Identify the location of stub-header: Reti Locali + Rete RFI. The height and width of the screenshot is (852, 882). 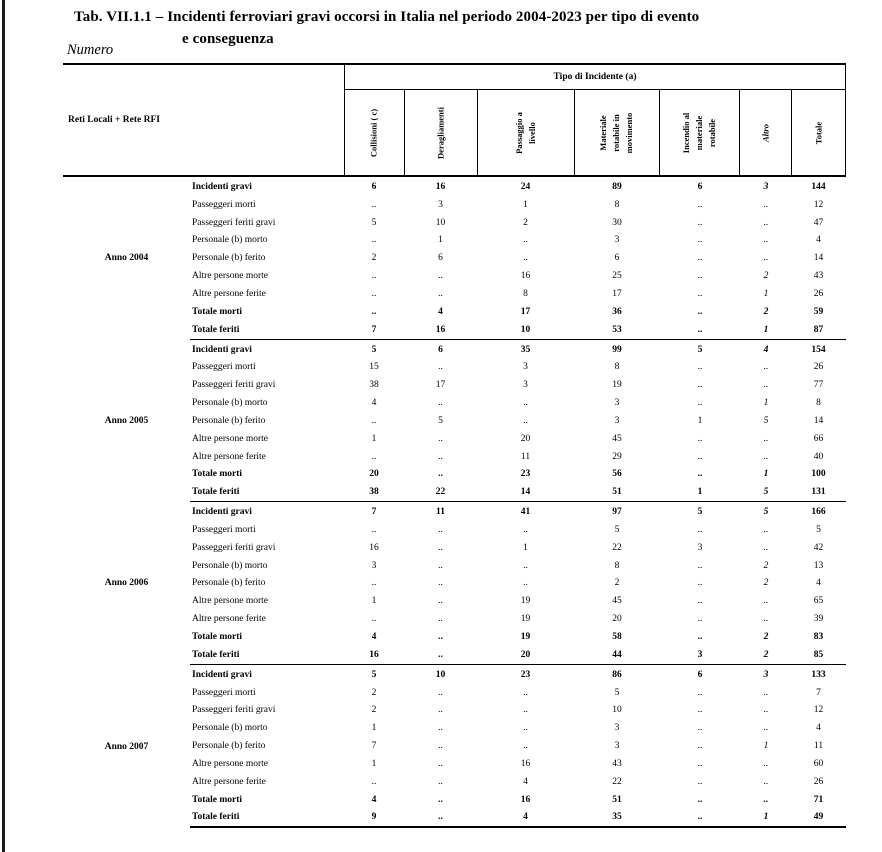
(114, 120).